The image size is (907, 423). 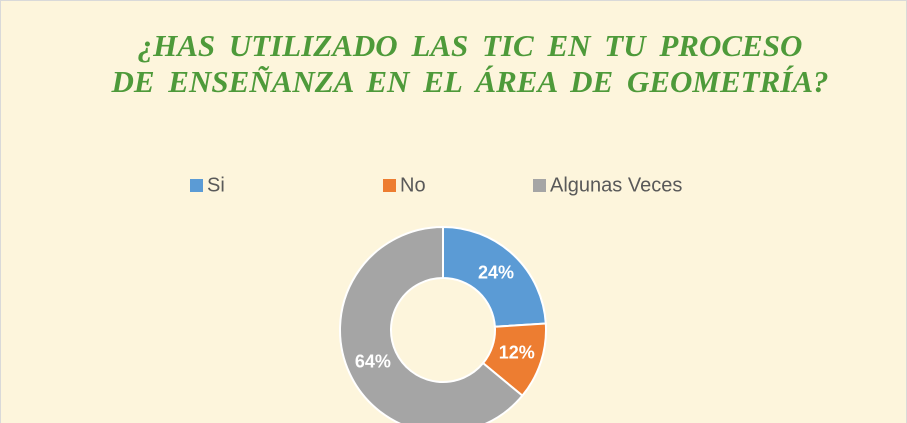 I want to click on data-label: 24%, so click(x=496, y=272).